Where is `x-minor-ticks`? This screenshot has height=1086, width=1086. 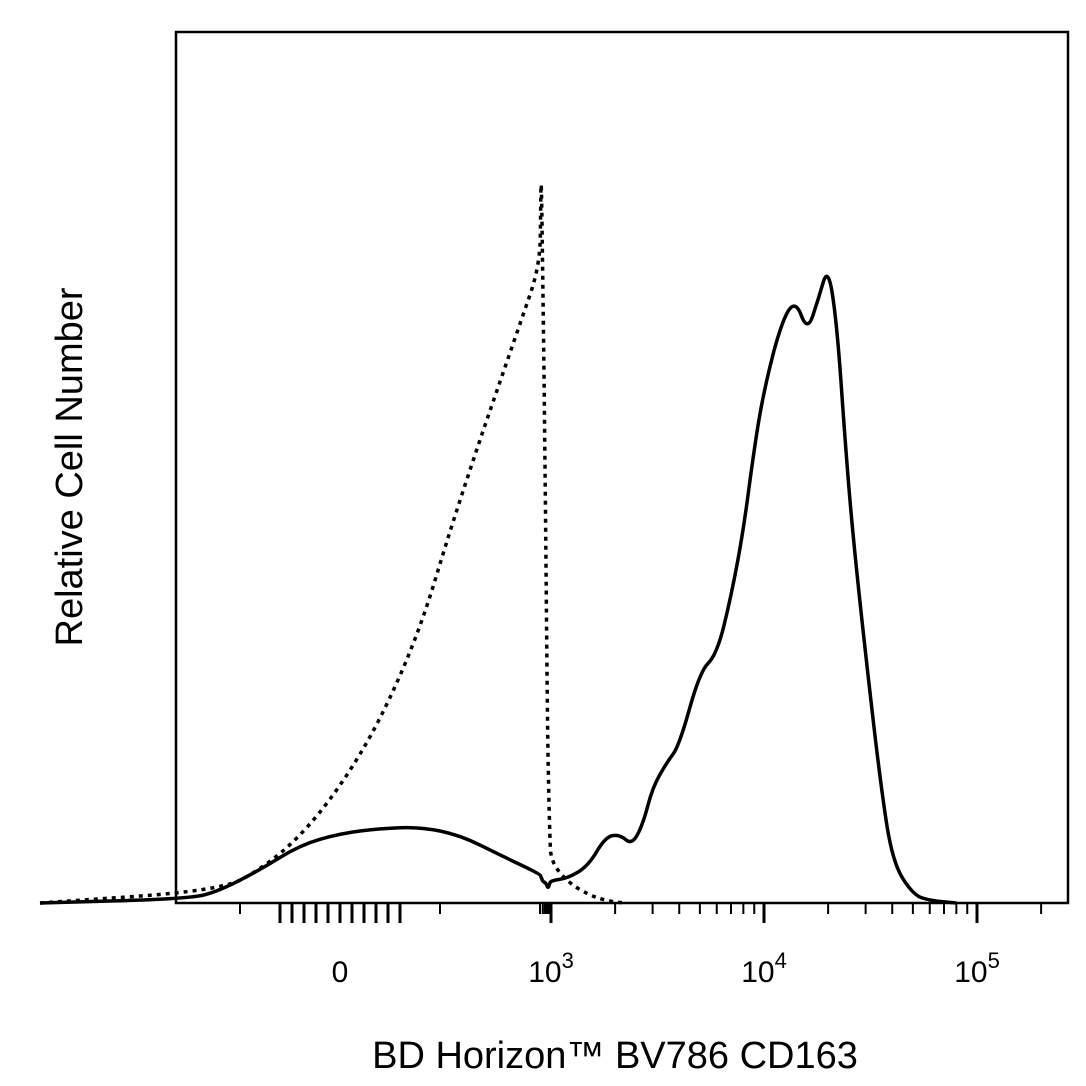
x-minor-ticks is located at coordinates (641, 913).